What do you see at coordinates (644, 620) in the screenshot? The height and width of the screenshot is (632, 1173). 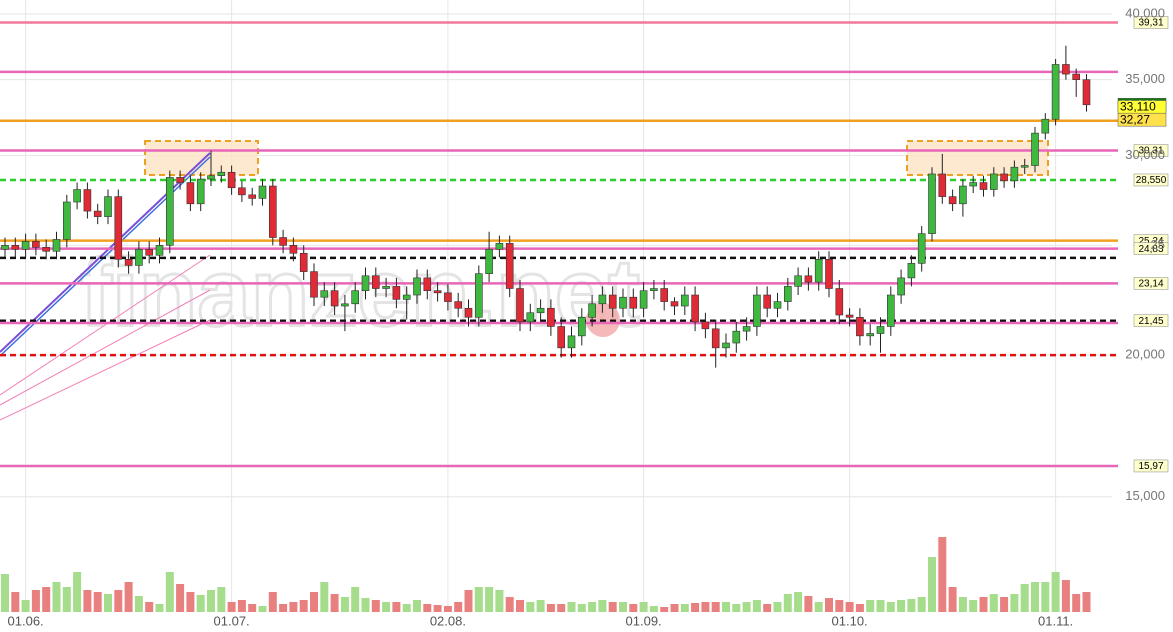 I see `x-tick-label: 01.09.` at bounding box center [644, 620].